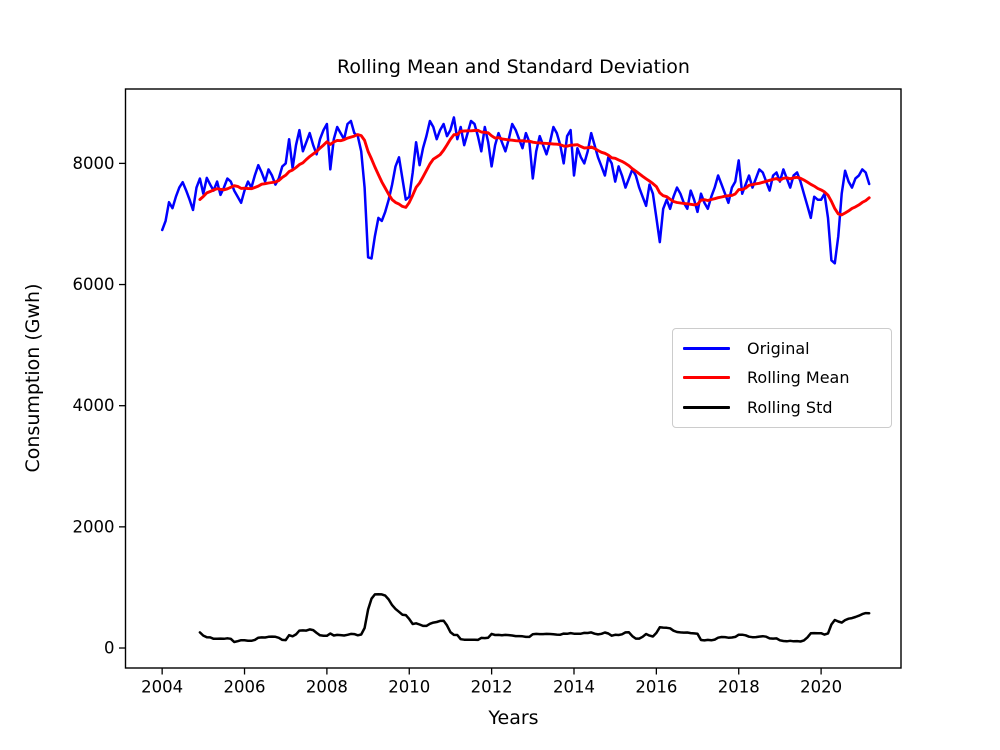 The width and height of the screenshot is (1000, 750). I want to click on x-tick-label: 2020, so click(821, 687).